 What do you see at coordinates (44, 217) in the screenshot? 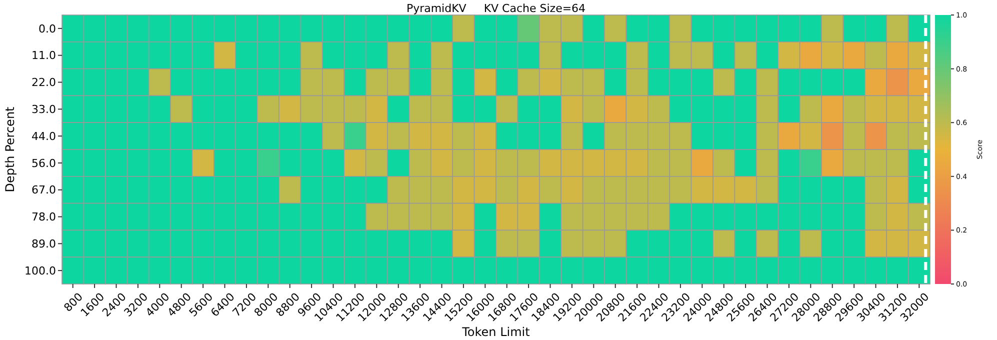
I see `y-tick-label: 78.0` at bounding box center [44, 217].